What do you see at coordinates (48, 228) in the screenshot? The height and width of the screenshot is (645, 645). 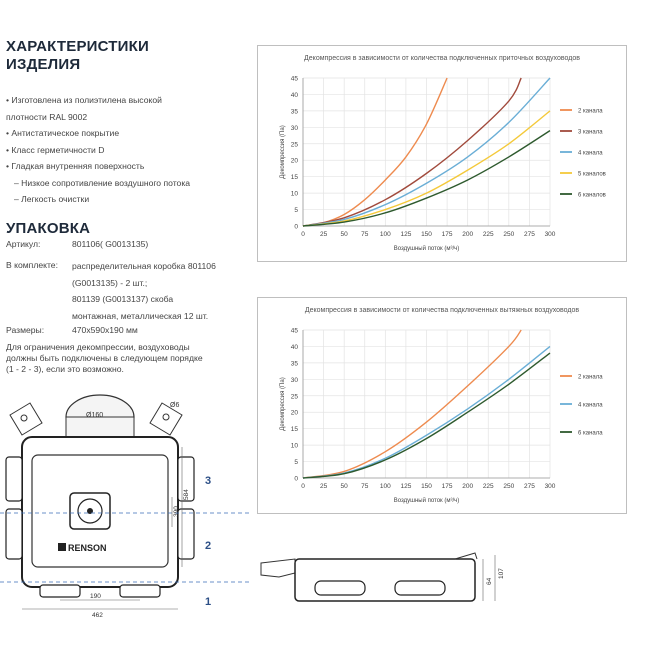 I see `heading-packaging: УПАКОВКА` at bounding box center [48, 228].